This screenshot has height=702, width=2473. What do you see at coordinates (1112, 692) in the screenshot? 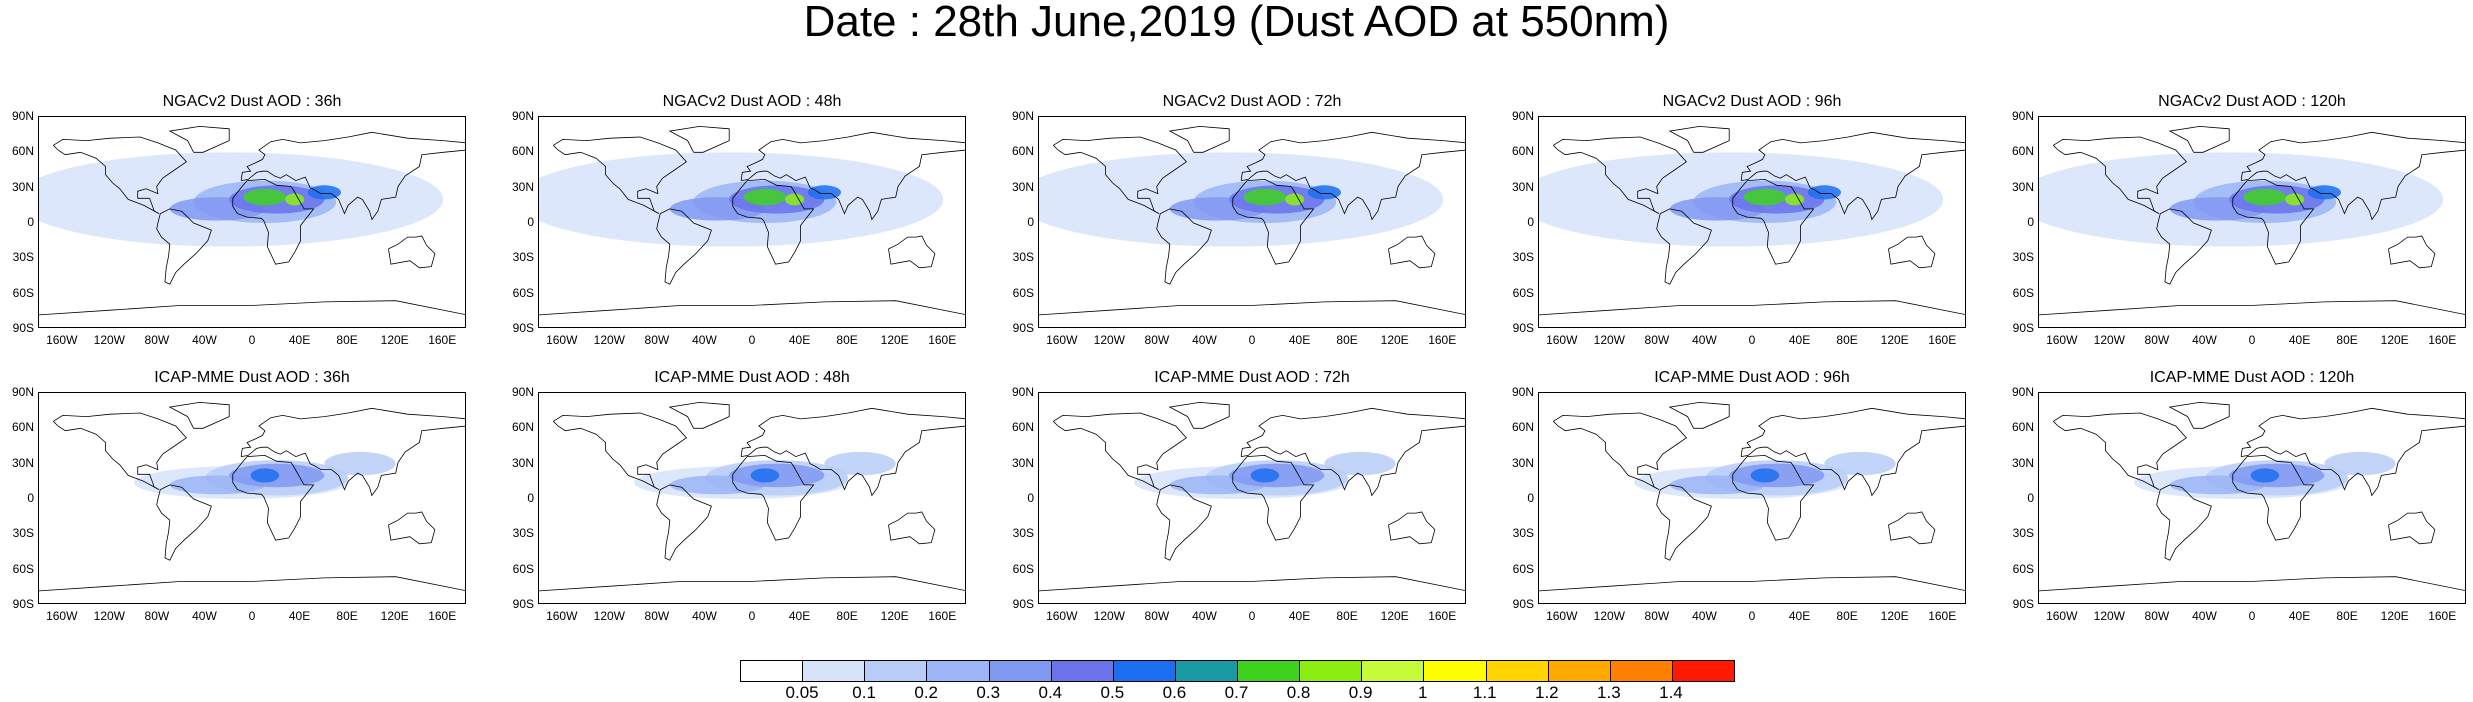
I see `colorbar-label: 0.5` at bounding box center [1112, 692].